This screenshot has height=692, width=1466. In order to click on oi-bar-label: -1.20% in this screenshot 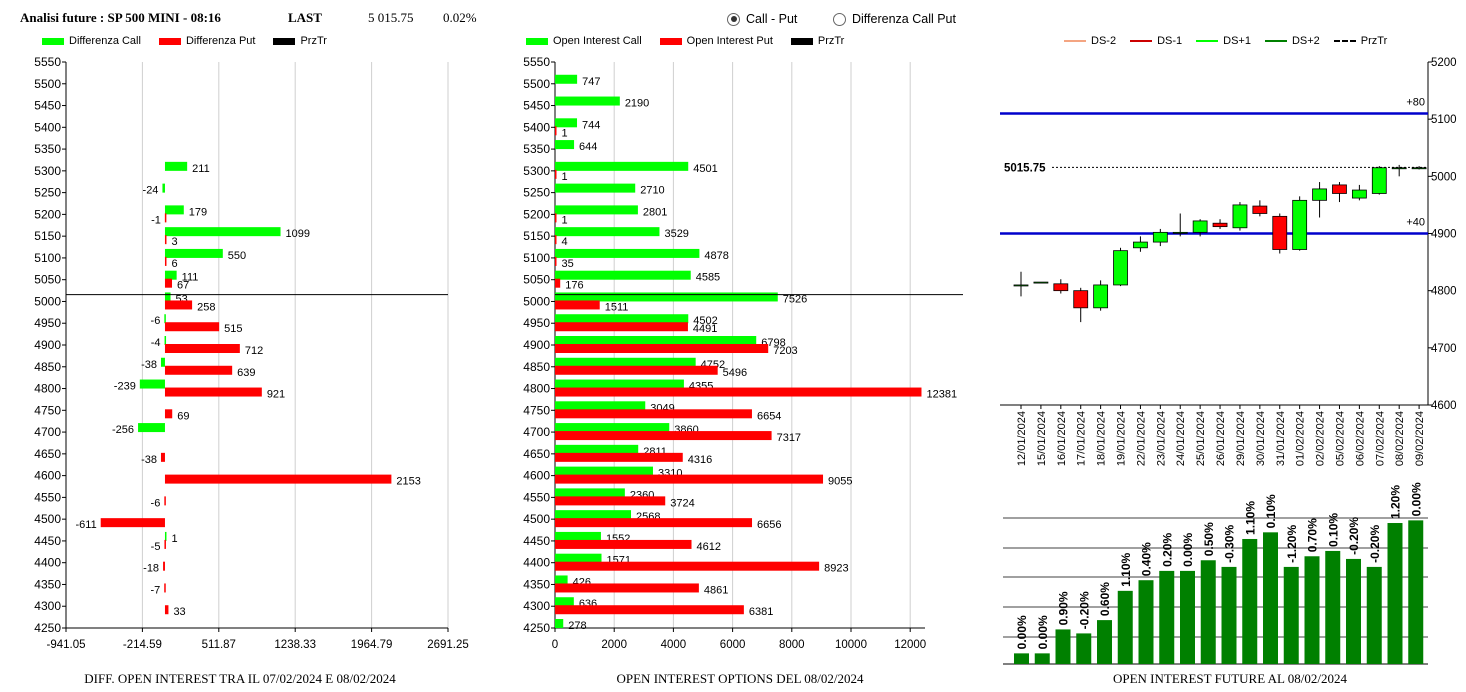, I will do `click(1292, 544)`.